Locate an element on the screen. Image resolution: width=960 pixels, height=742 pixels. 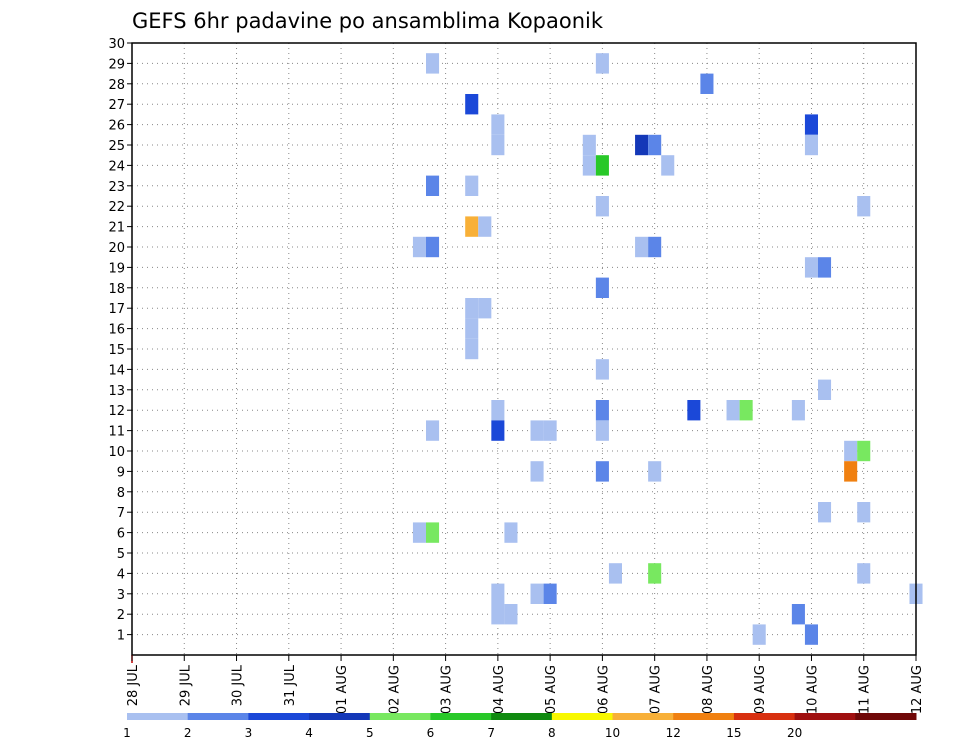
y-tick-label: 11 is located at coordinates (116, 432).